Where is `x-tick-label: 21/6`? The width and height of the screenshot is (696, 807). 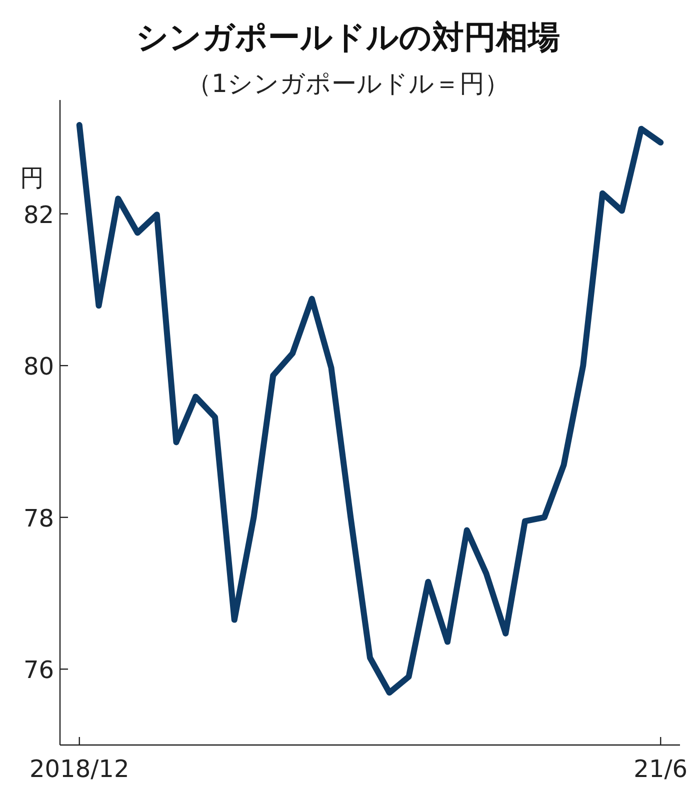
x-tick-label: 21/6 is located at coordinates (661, 769).